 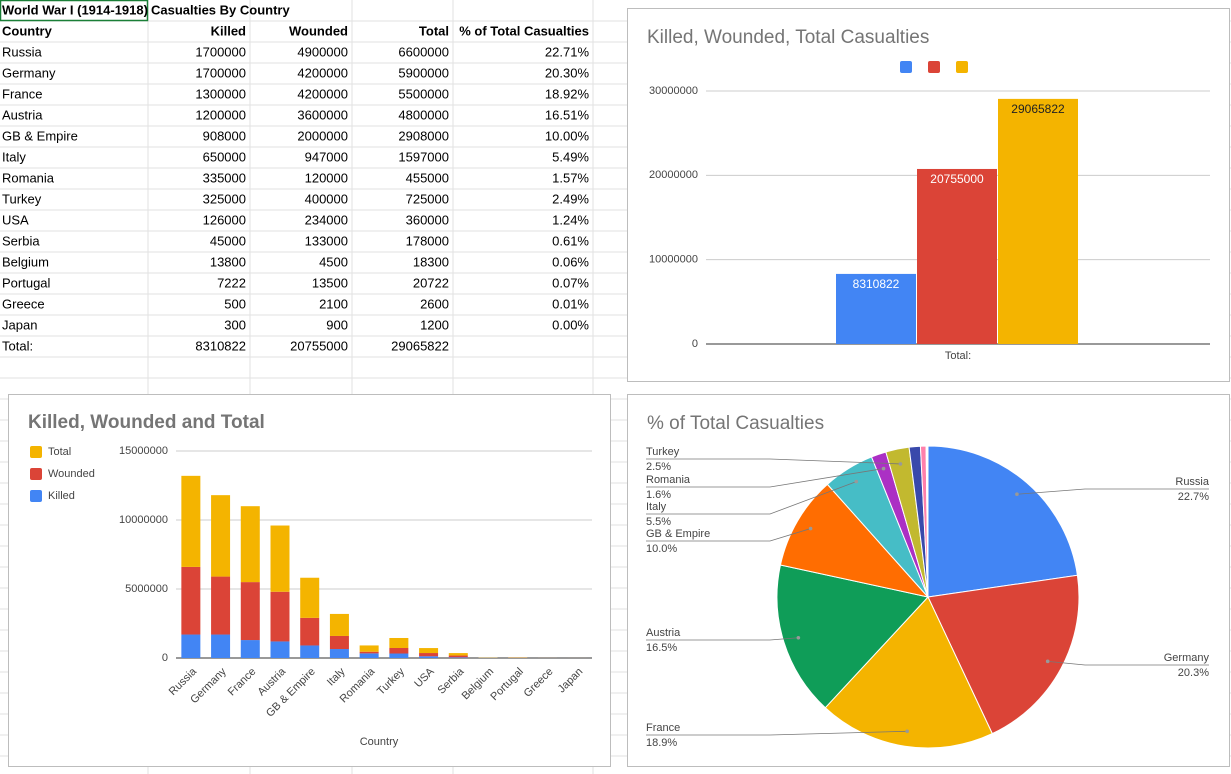 What do you see at coordinates (673, 175) in the screenshot?
I see `y-tick-label: 20000000` at bounding box center [673, 175].